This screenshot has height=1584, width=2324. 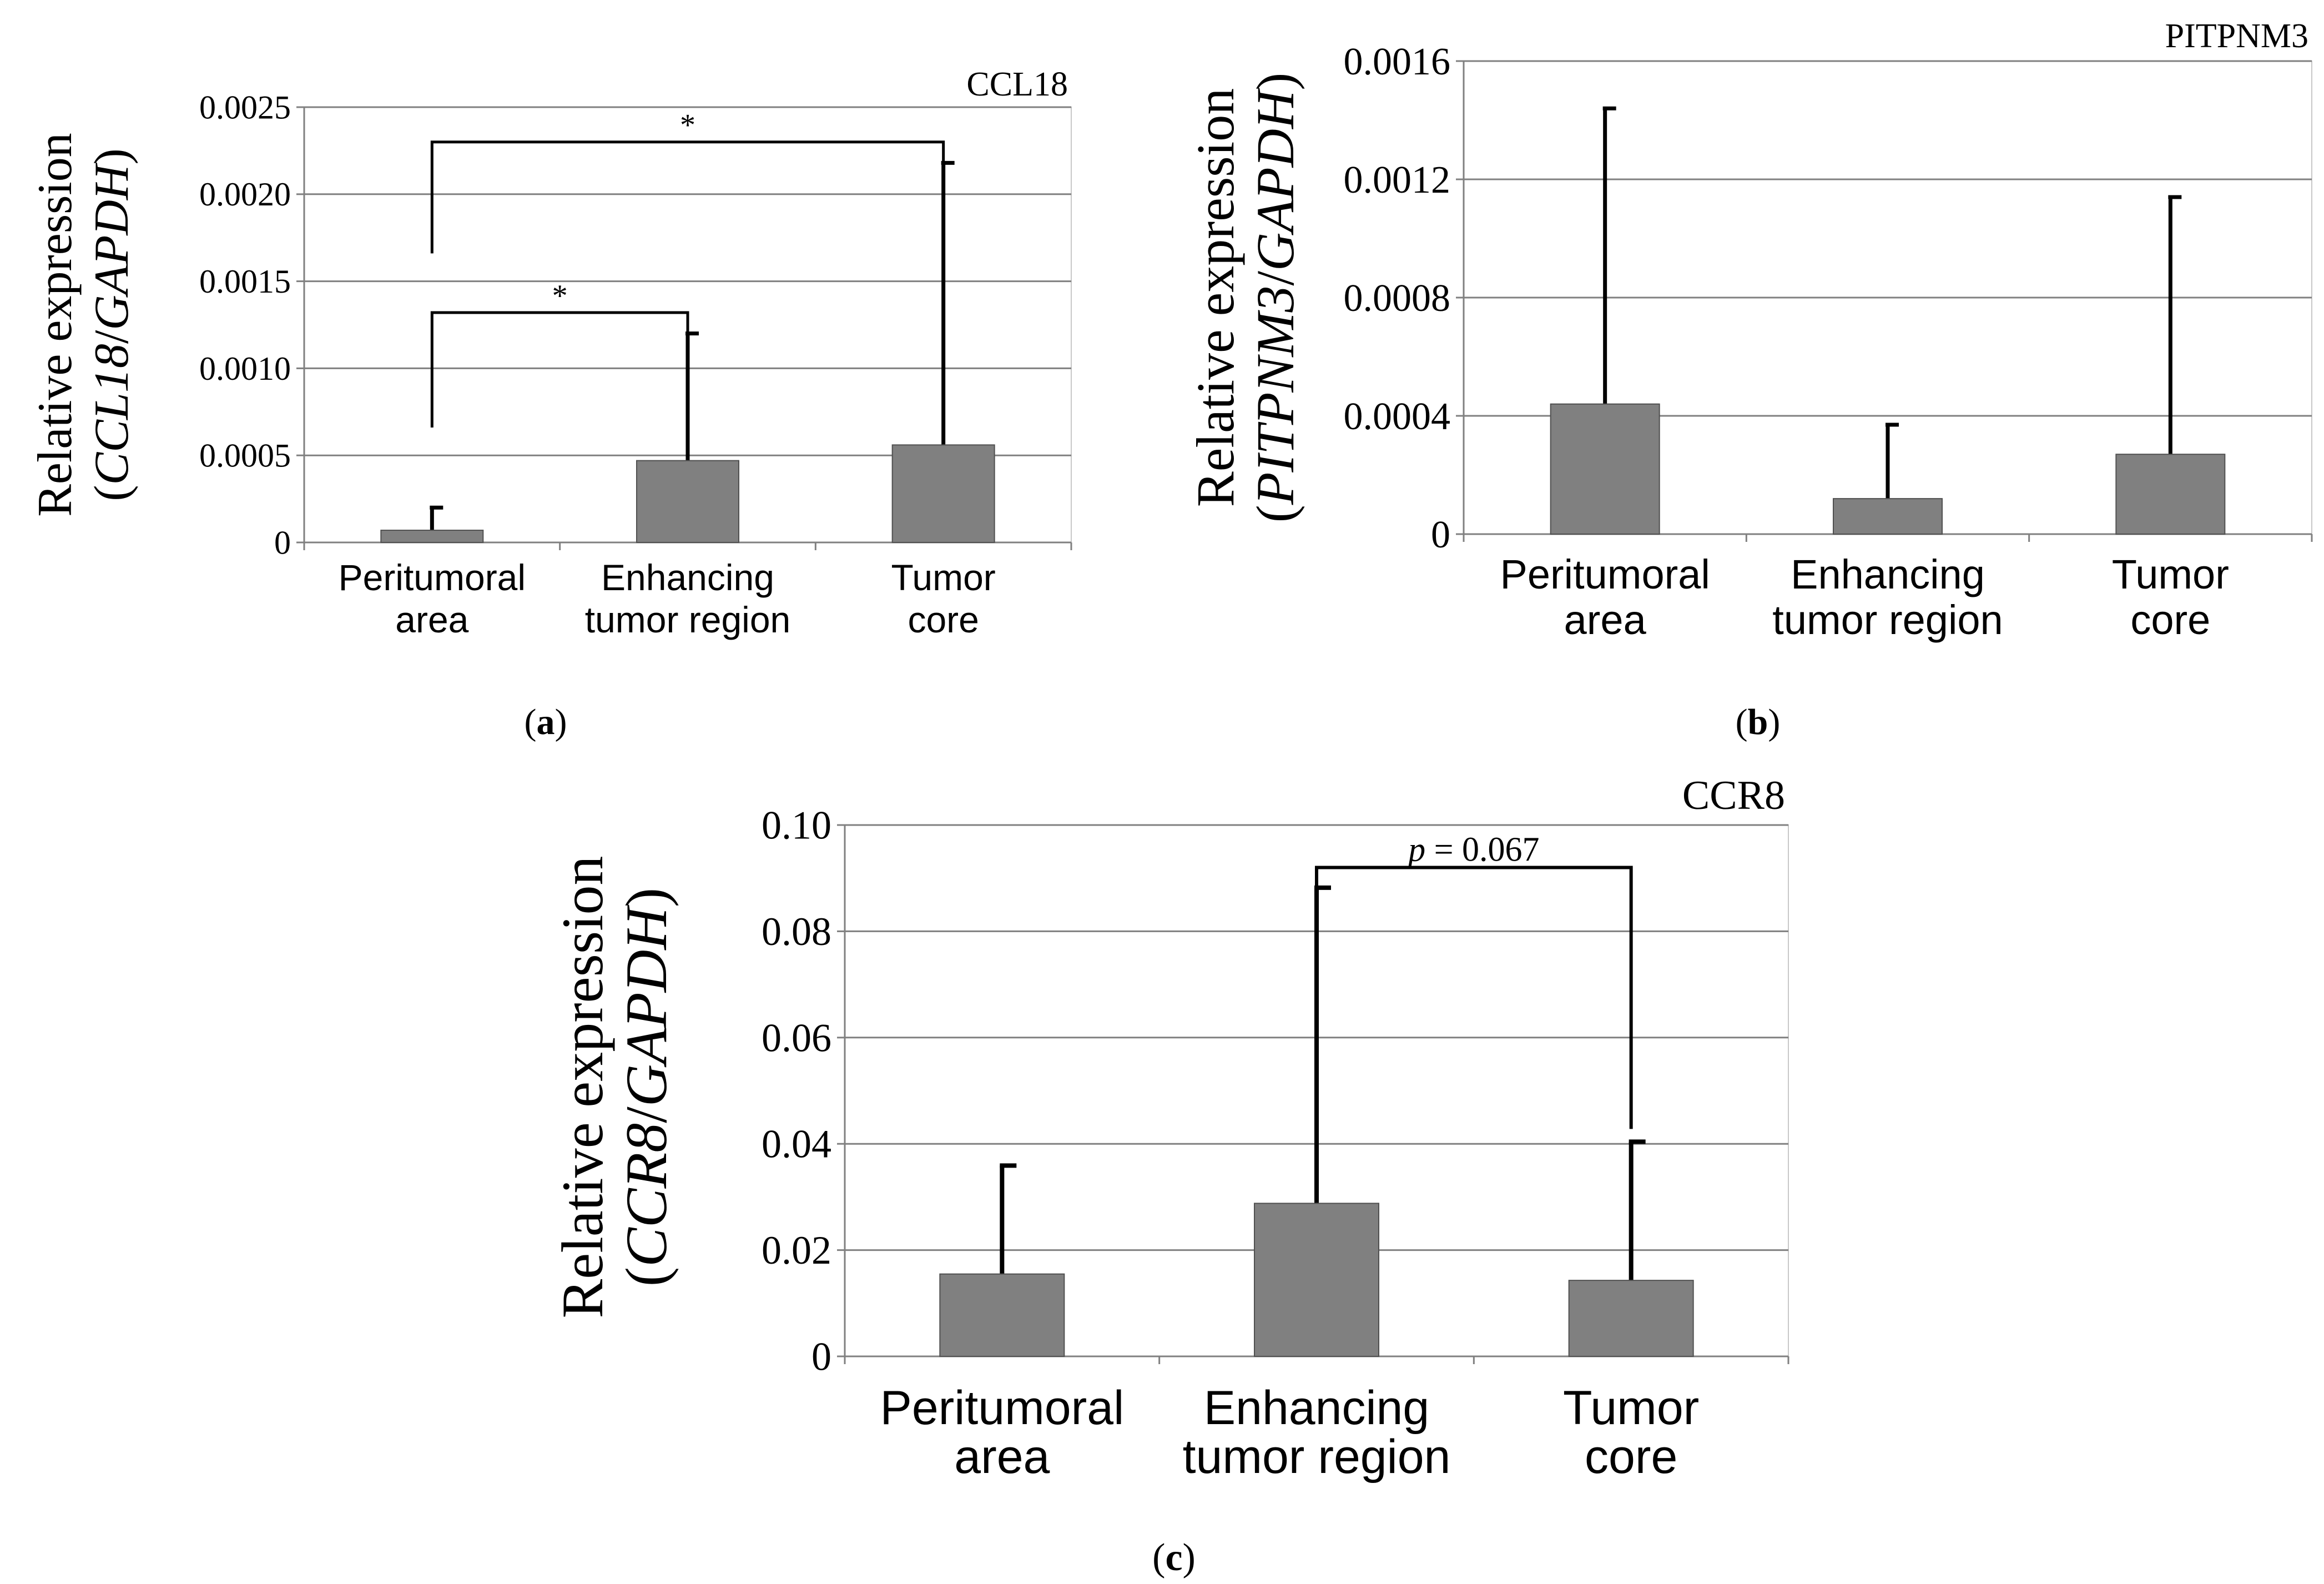 I want to click on y-axis-label-genes: (CCL18/GAPDH), so click(x=112, y=324).